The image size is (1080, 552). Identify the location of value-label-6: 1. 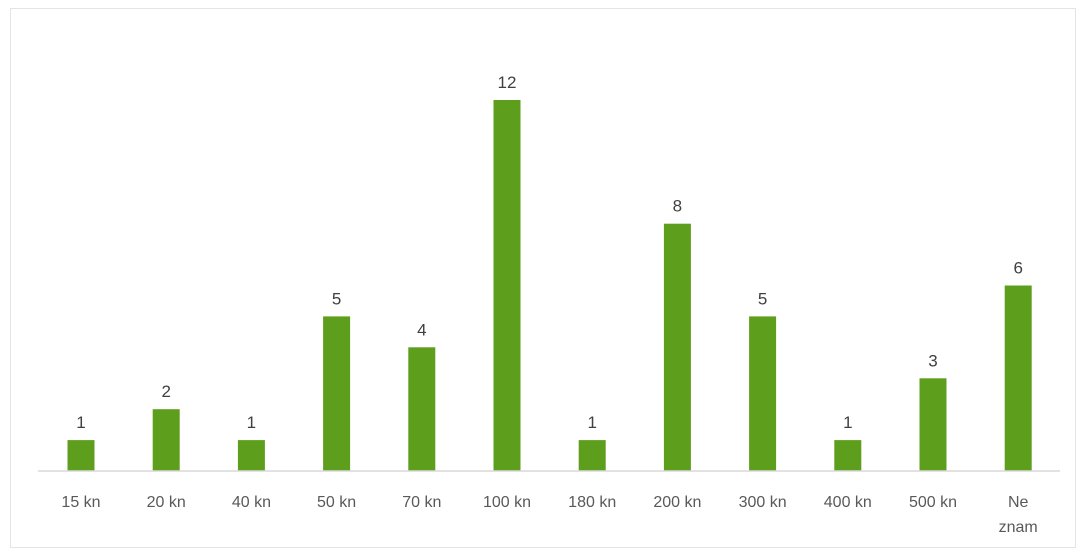
(591, 422).